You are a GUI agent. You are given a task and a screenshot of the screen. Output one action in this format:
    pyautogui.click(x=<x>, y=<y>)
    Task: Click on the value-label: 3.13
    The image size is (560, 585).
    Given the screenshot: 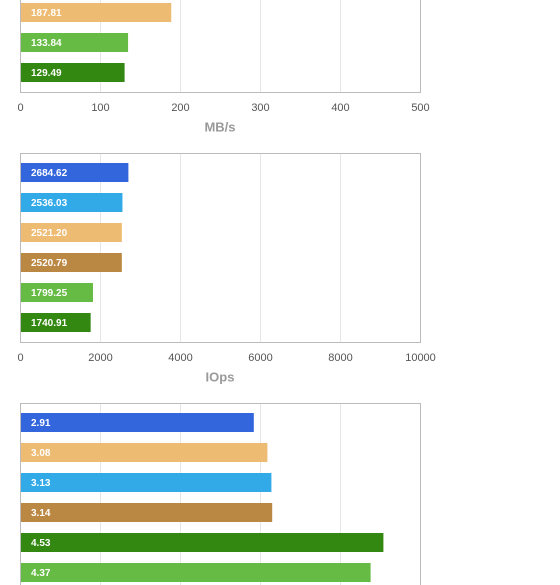 What is the action you would take?
    pyautogui.click(x=41, y=483)
    